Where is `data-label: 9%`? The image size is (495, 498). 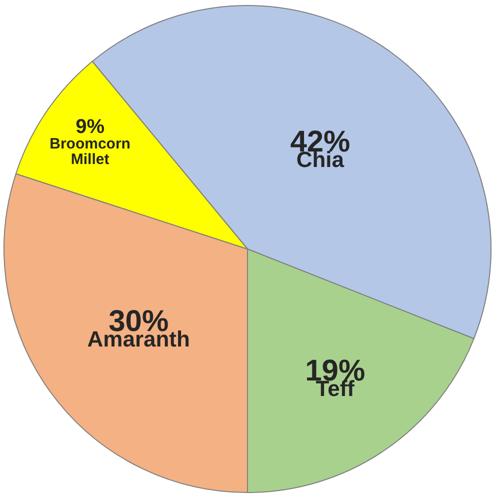 data-label: 9% is located at coordinates (90, 127).